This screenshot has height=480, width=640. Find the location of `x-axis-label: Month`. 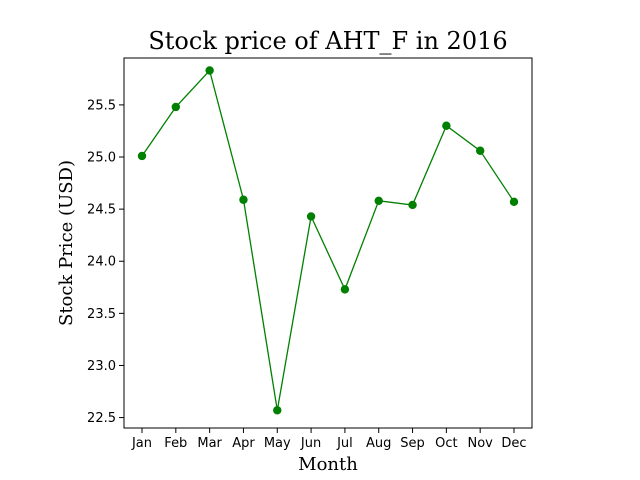

x-axis-label: Month is located at coordinates (328, 464).